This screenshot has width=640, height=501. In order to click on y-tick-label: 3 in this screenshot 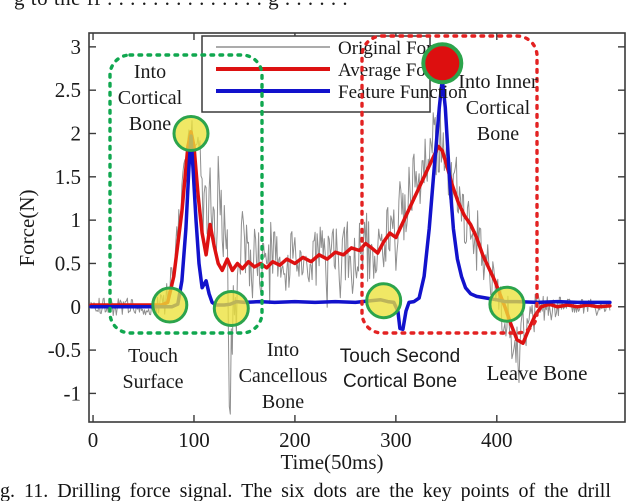, I will do `click(76, 47)`.